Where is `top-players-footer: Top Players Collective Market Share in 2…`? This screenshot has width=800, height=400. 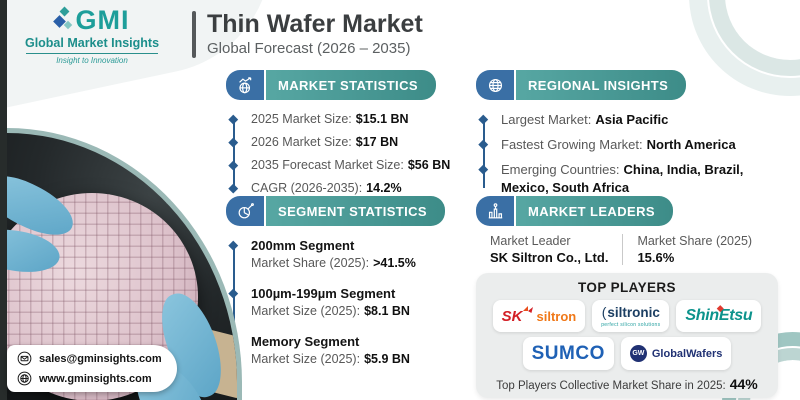
top-players-footer: Top Players Collective Market Share in 2… is located at coordinates (627, 384).